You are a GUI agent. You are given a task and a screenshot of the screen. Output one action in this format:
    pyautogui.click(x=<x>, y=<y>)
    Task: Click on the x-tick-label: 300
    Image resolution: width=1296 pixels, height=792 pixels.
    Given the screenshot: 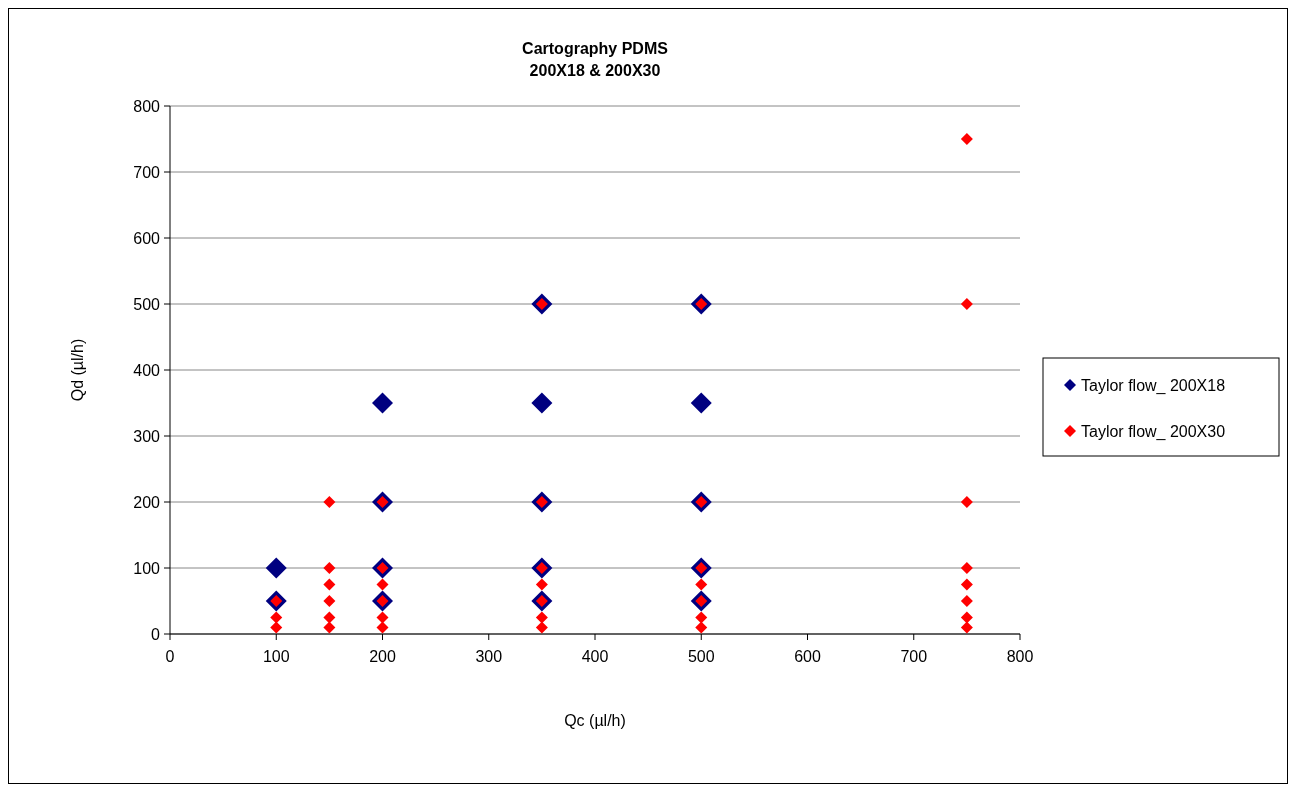 What is the action you would take?
    pyautogui.click(x=489, y=656)
    